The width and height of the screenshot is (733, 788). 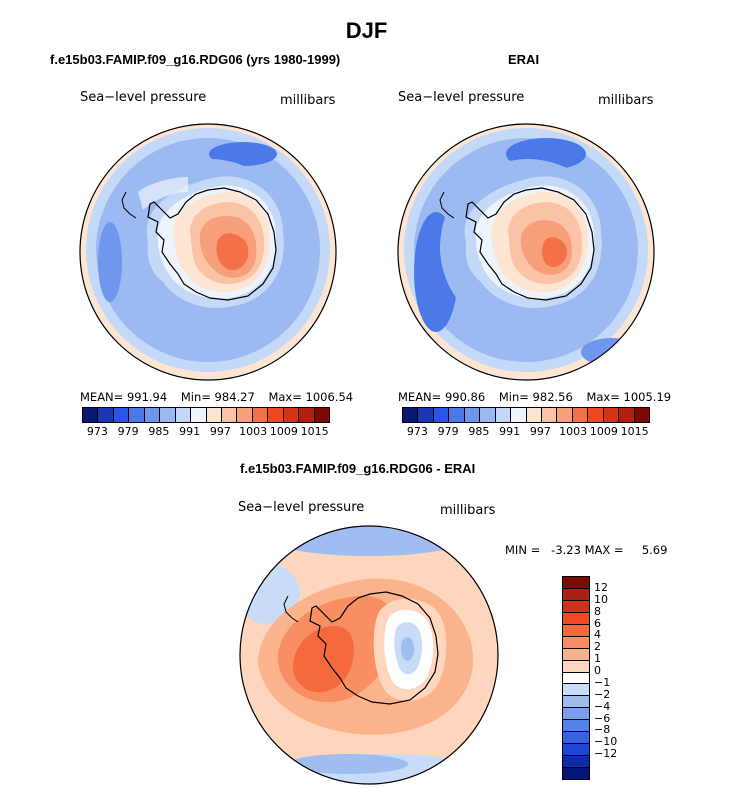 I want to click on panel3-colorbar-tick-label: −6, so click(x=602, y=718).